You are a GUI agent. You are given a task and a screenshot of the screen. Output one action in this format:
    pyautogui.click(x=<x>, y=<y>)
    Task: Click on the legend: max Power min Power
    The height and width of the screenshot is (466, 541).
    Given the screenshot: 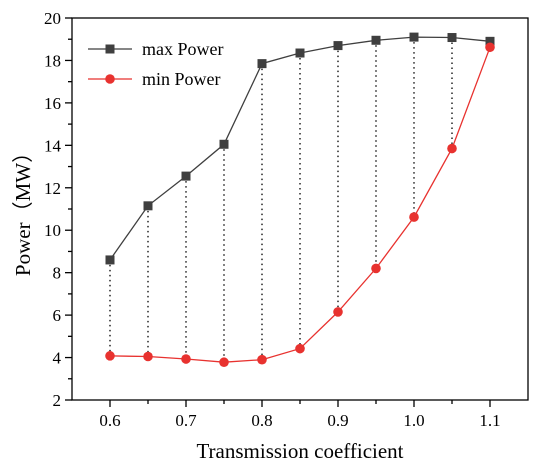 What is the action you would take?
    pyautogui.click(x=155, y=64)
    